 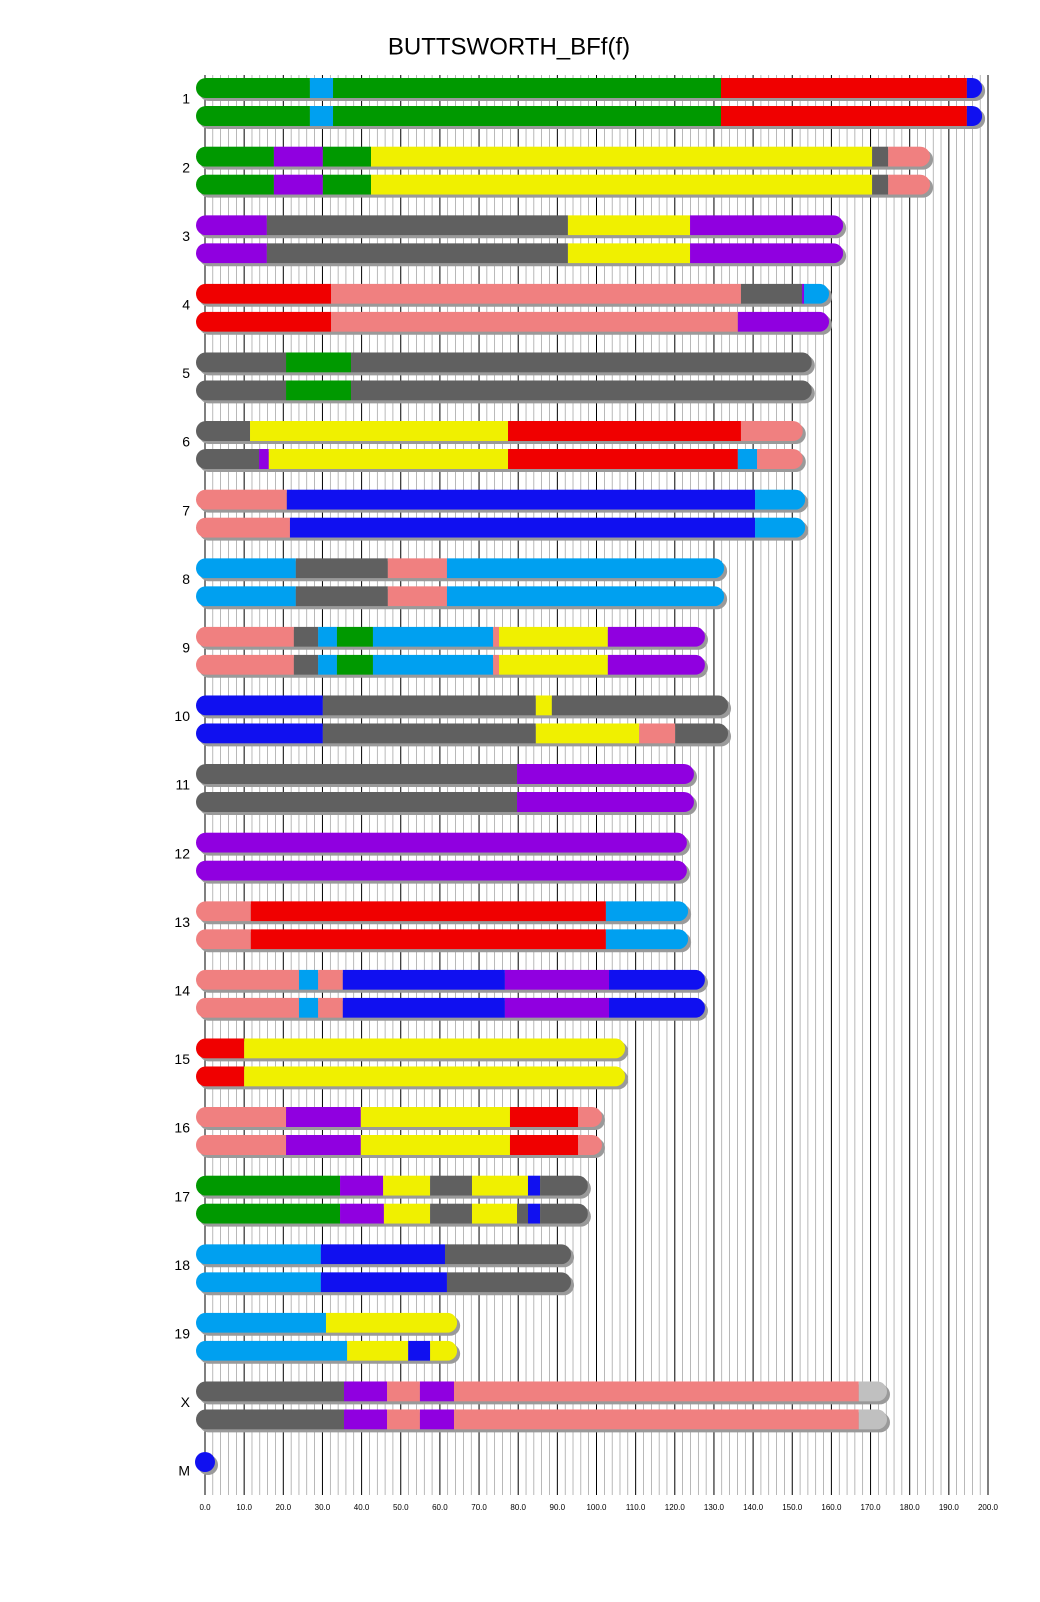 I want to click on x-tick-label: 70.0, so click(x=479, y=1507).